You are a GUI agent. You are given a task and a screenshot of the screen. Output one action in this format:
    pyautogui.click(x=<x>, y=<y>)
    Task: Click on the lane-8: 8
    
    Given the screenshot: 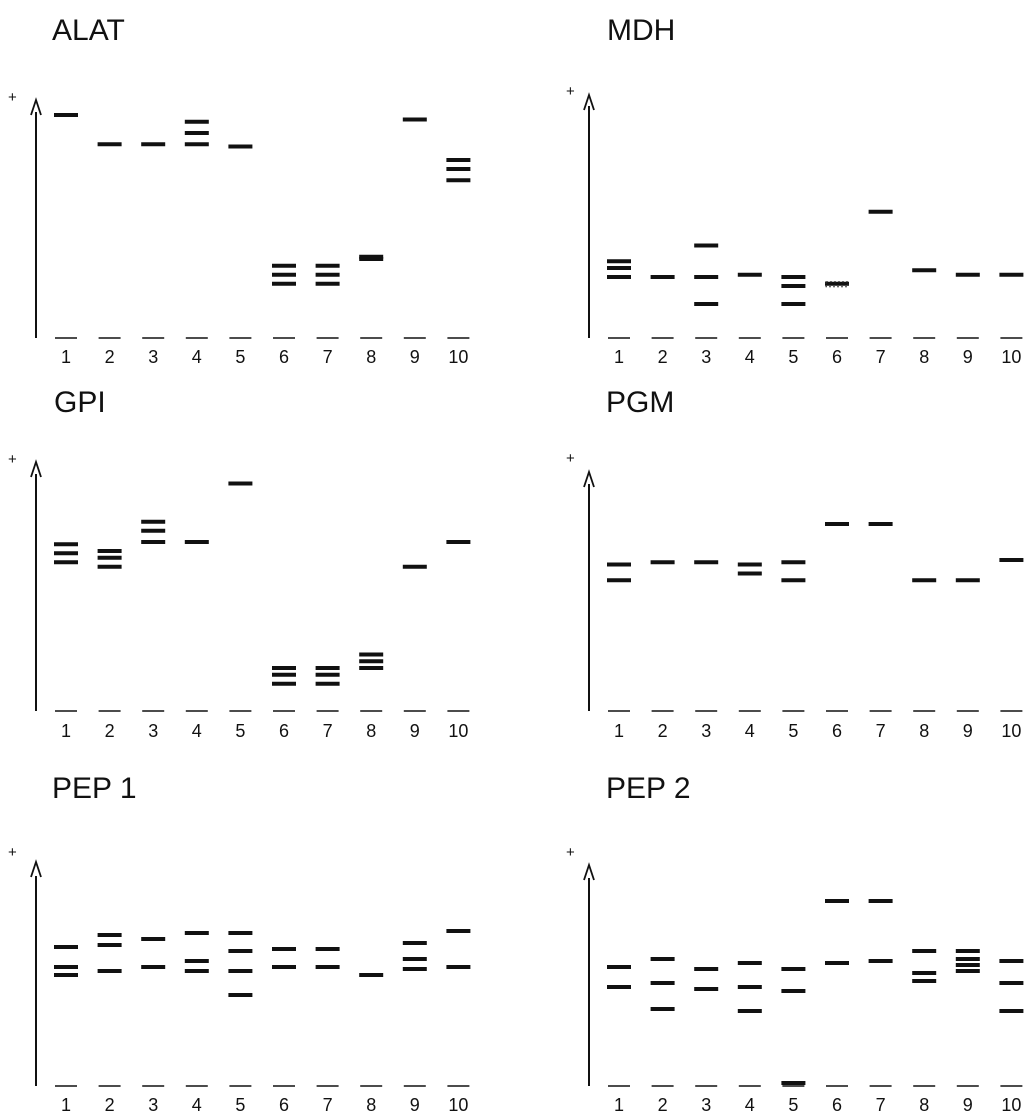 What is the action you would take?
    pyautogui.click(x=924, y=317)
    